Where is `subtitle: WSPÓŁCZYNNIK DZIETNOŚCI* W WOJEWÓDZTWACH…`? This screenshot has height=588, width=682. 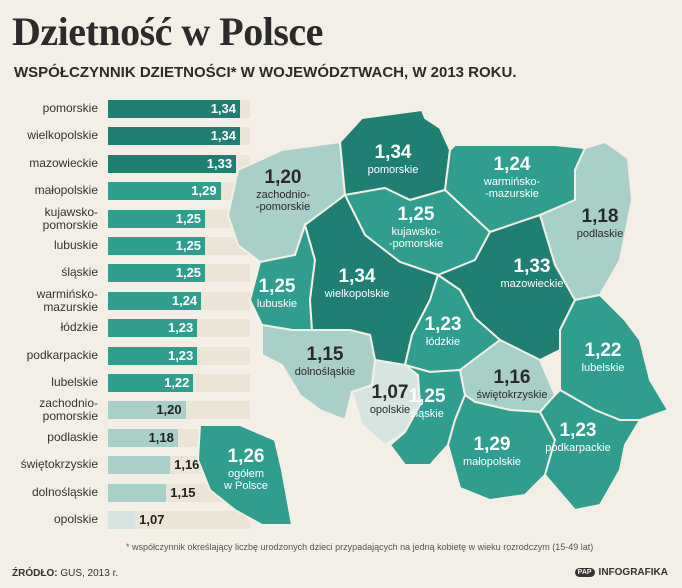 subtitle: WSPÓŁCZYNNIK DZIETNOŚCI* W WOJEWÓDZTWACH… is located at coordinates (265, 72).